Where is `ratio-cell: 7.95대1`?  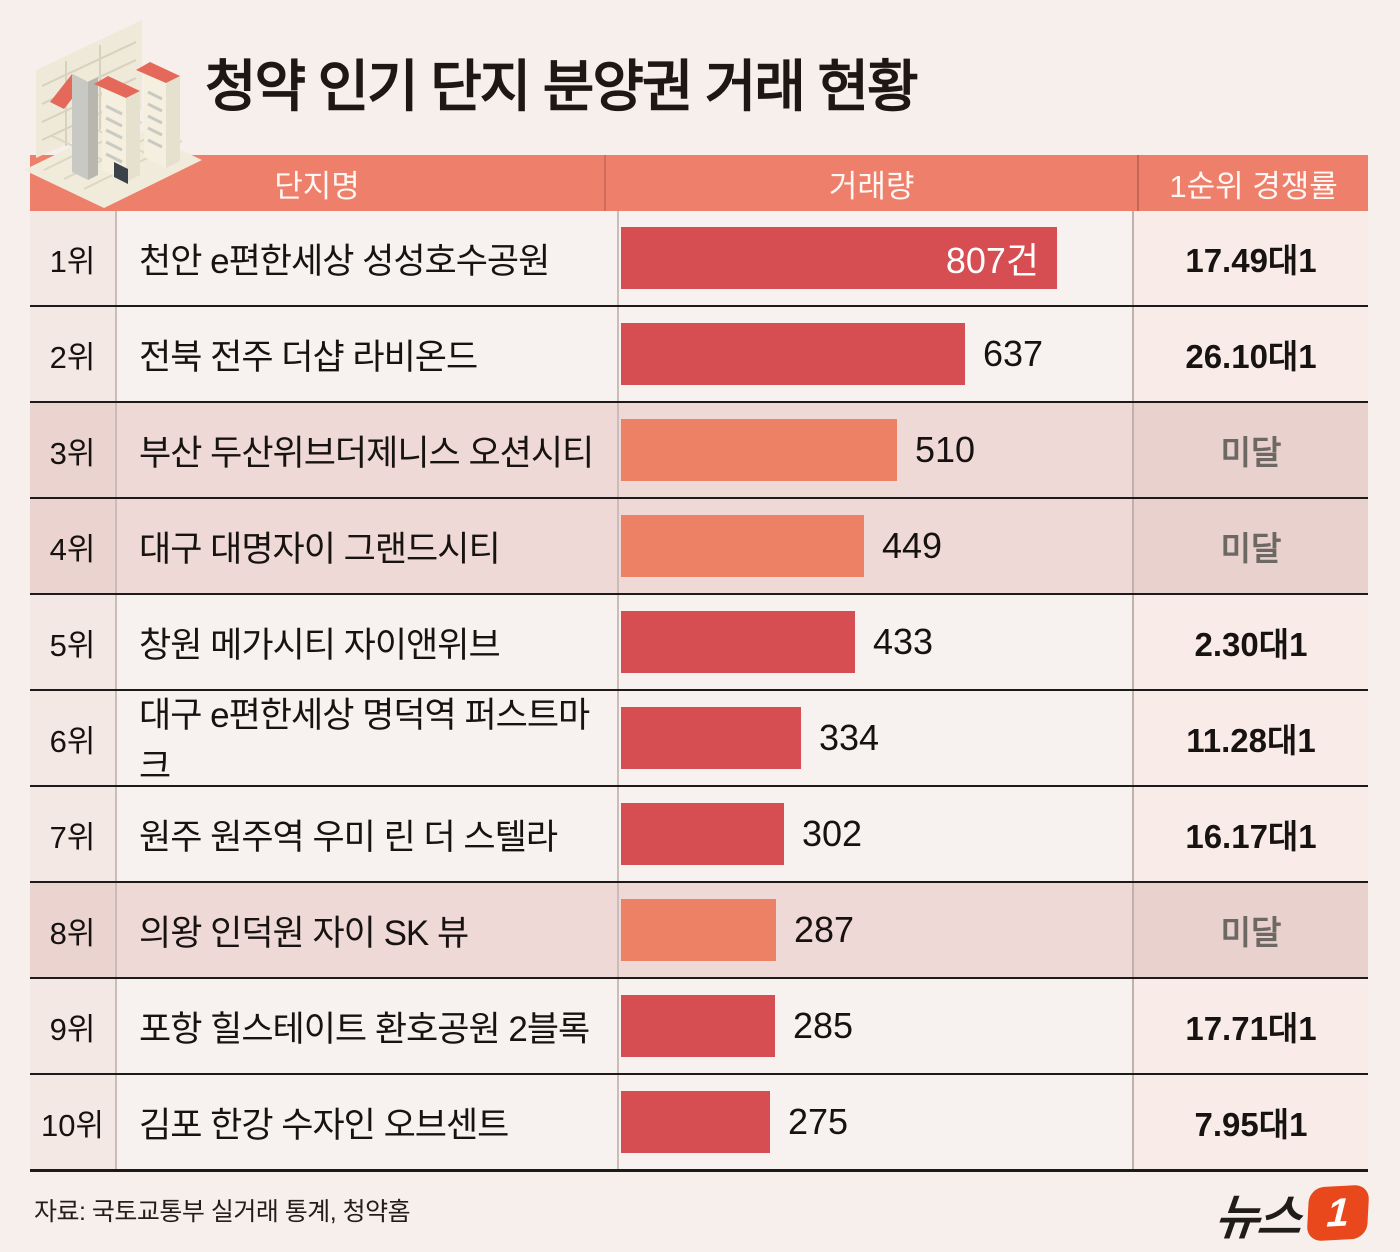
ratio-cell: 7.95대1 is located at coordinates (1250, 1122).